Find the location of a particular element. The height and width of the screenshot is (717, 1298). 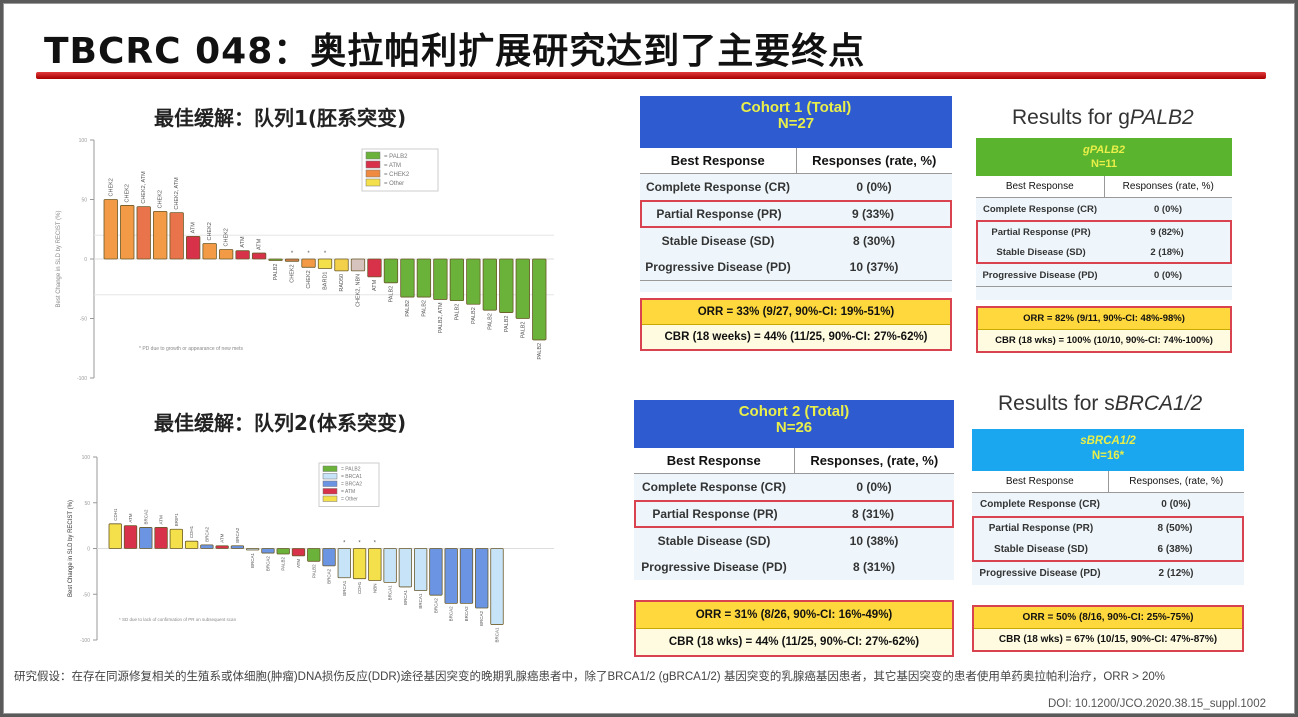

highlighted-response-group: Partial Response (PR) 8 (31%) is located at coordinates (794, 514).